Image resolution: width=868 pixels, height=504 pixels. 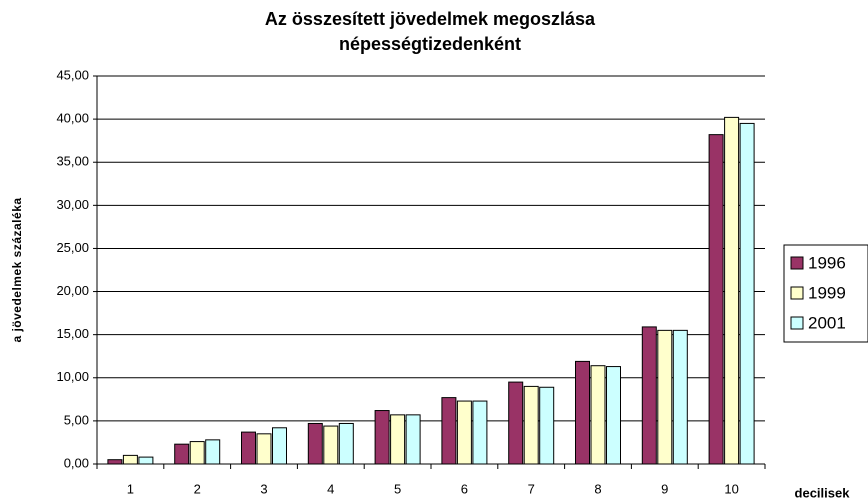 What do you see at coordinates (330, 488) in the screenshot?
I see `x-tick-label: 4` at bounding box center [330, 488].